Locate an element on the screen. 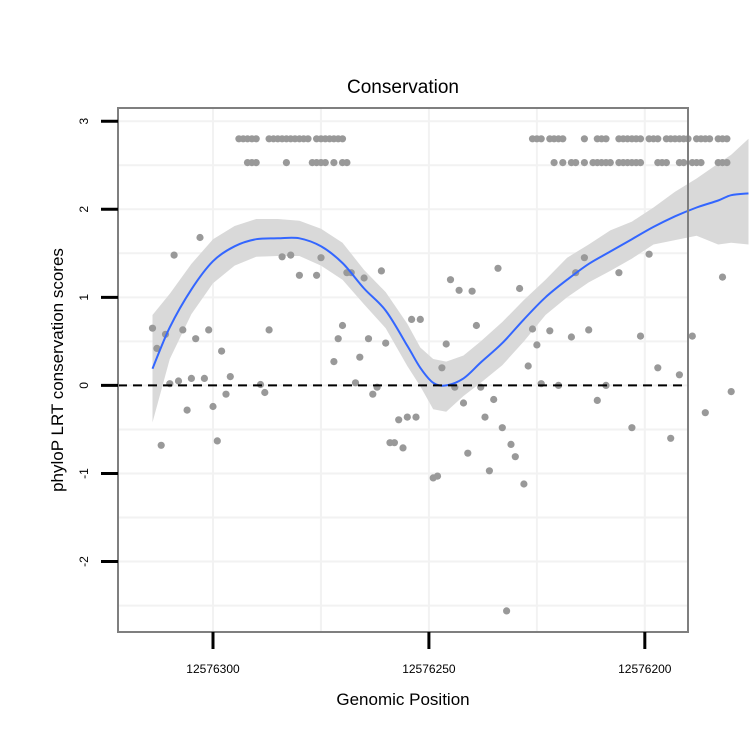  y-axis: 3 2 1 0 -1 -2 is located at coordinates (97, 342).